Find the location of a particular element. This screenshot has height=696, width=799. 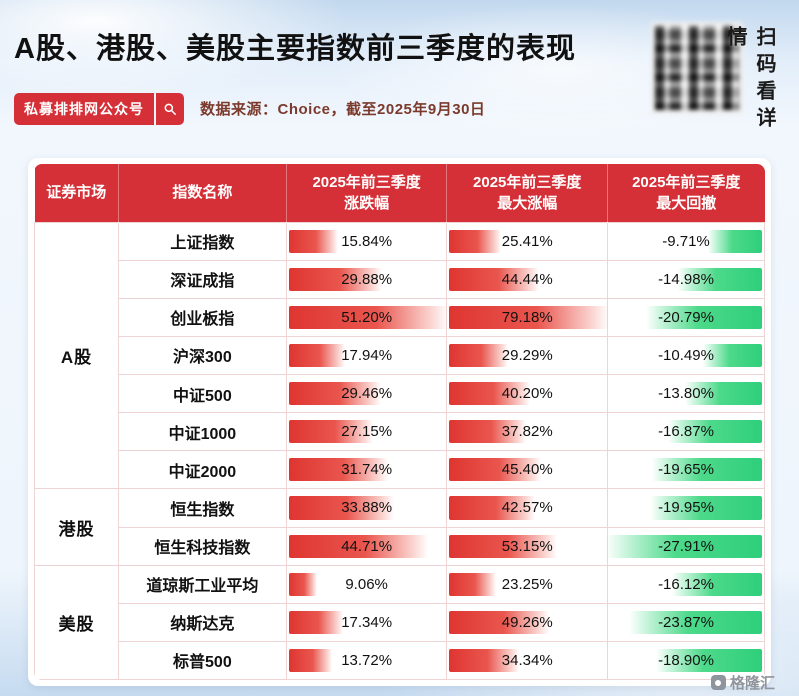

max-drawdown-cell: -9.71% is located at coordinates (686, 241).